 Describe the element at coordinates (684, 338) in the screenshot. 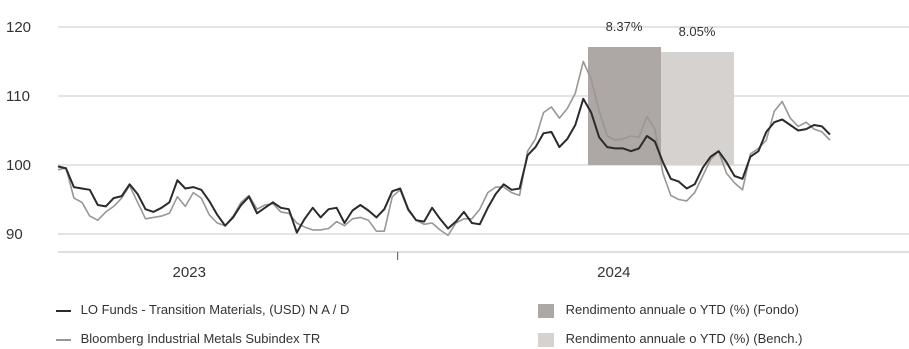

I see `legend-label-return-benchmark: Rendimento annuale o YTD (%) (Bench.)` at that location.